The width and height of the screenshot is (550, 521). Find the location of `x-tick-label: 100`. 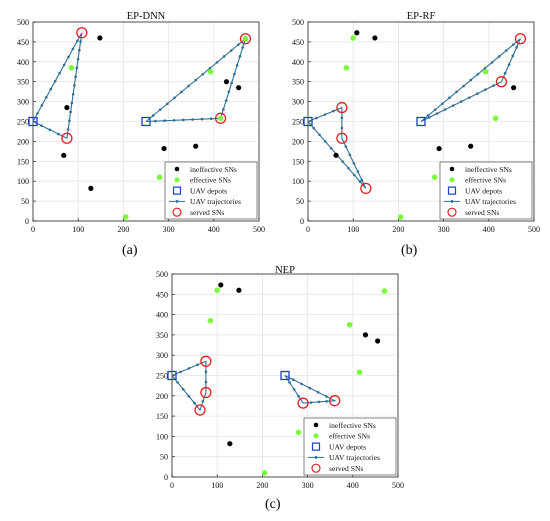

x-tick-label: 100 is located at coordinates (353, 229).